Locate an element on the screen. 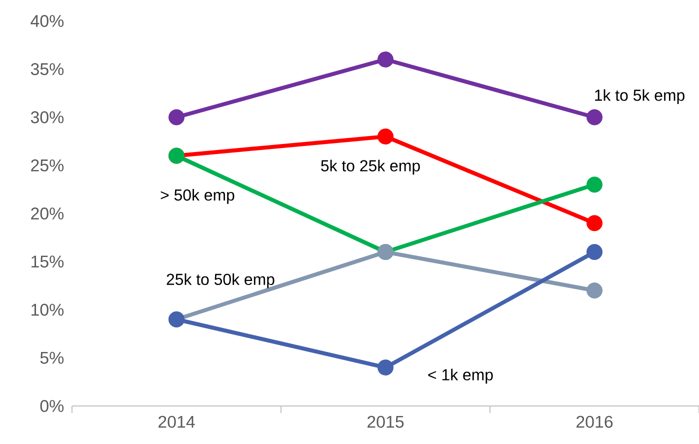 This screenshot has width=699, height=444. y-tick-label: 20% is located at coordinates (47, 214).